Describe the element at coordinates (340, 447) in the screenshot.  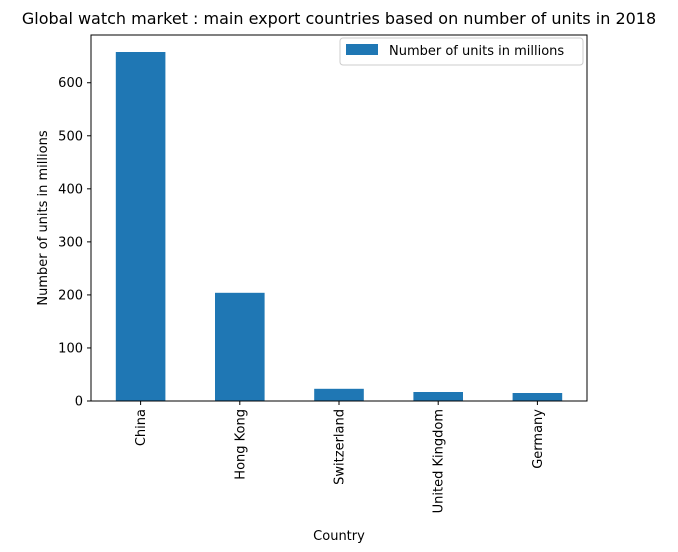
I see `x-tick-label: Switzerland` at that location.